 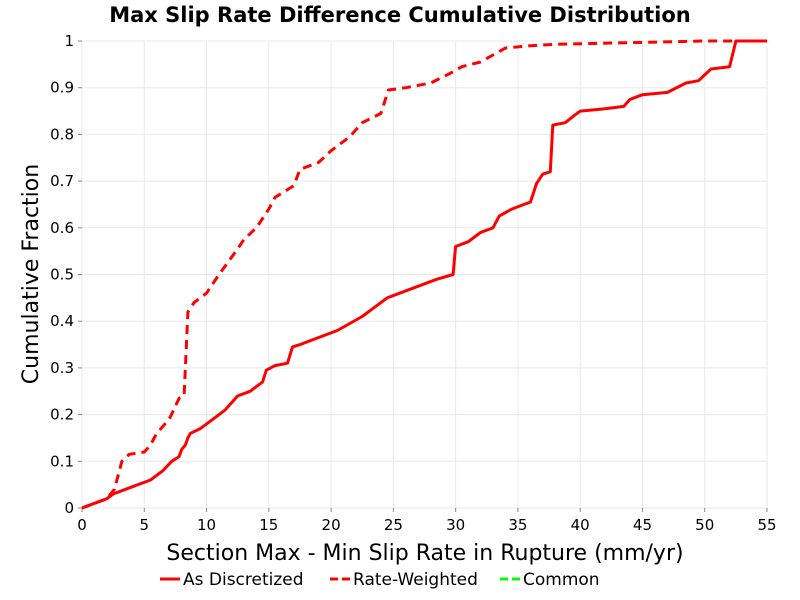 I want to click on x-tick-label: 20, so click(x=331, y=525).